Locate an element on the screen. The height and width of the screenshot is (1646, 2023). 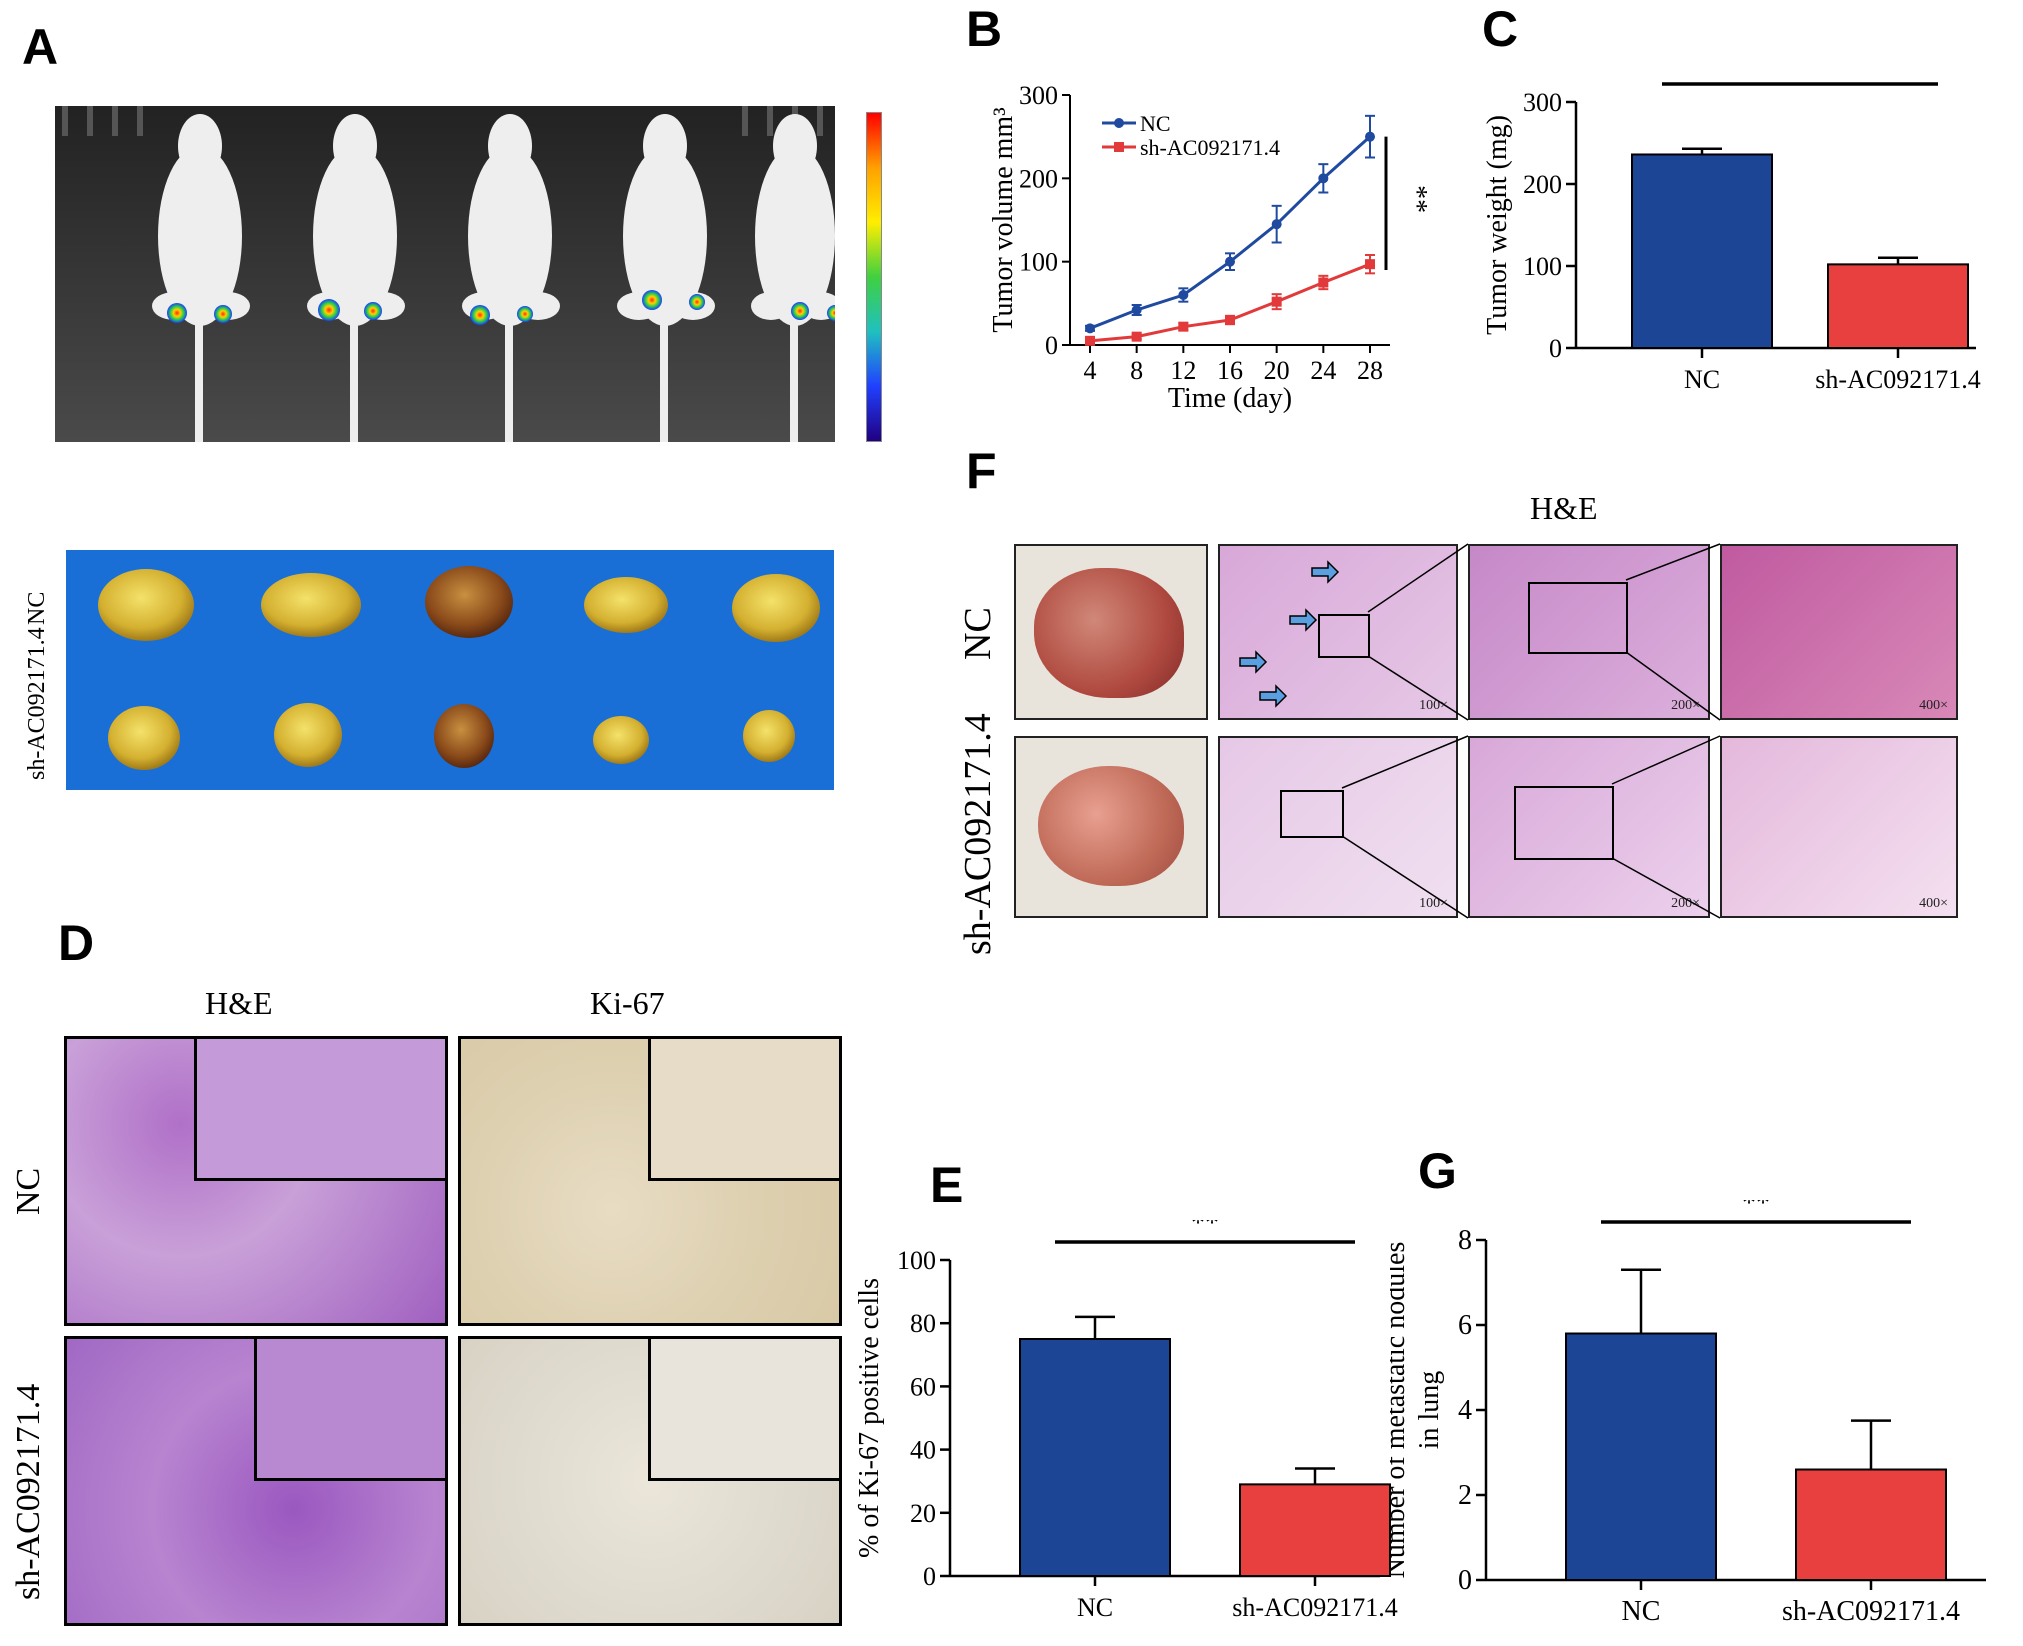
x-tick-label: 12 is located at coordinates (1183, 370).